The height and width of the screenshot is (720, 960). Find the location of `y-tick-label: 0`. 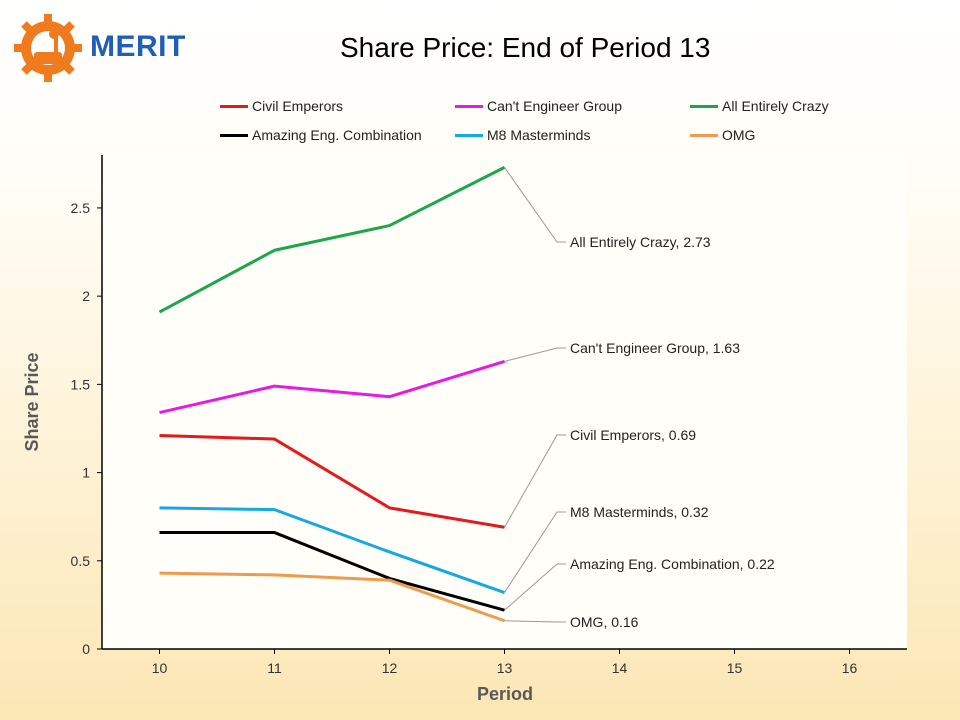

y-tick-label: 0 is located at coordinates (86, 649).